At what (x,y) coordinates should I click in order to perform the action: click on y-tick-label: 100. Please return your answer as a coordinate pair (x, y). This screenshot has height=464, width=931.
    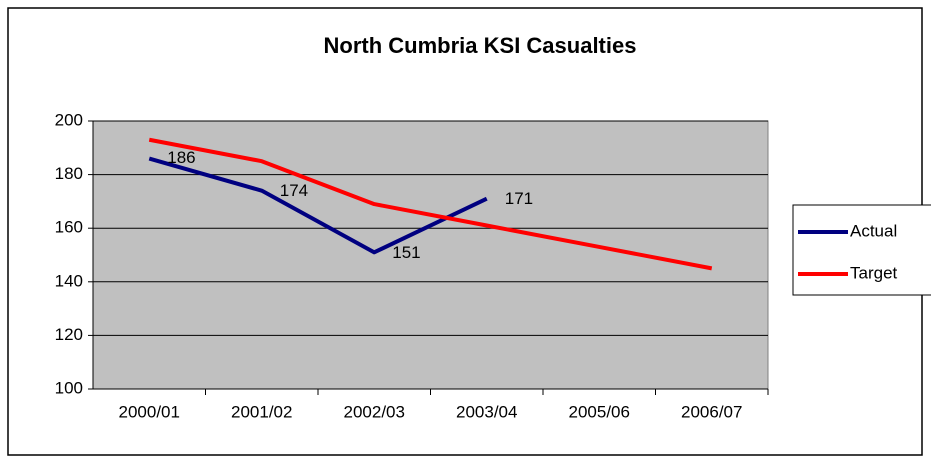
    Looking at the image, I should click on (69, 387).